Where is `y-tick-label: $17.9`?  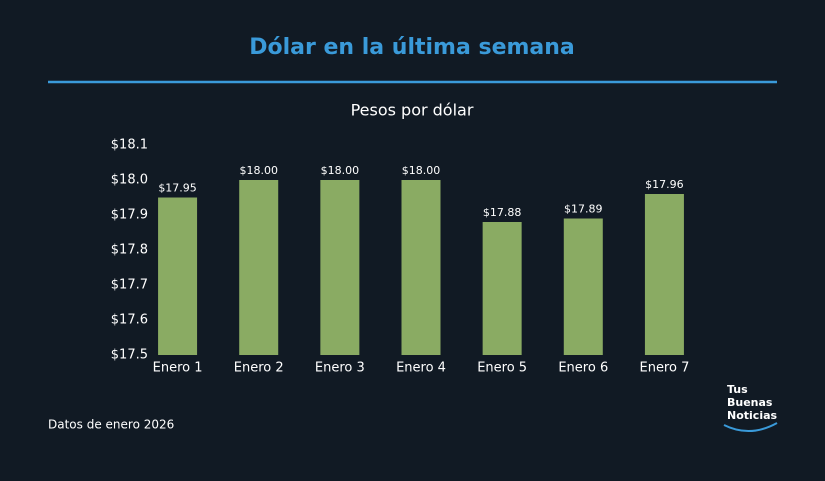
y-tick-label: $17.9 is located at coordinates (129, 215).